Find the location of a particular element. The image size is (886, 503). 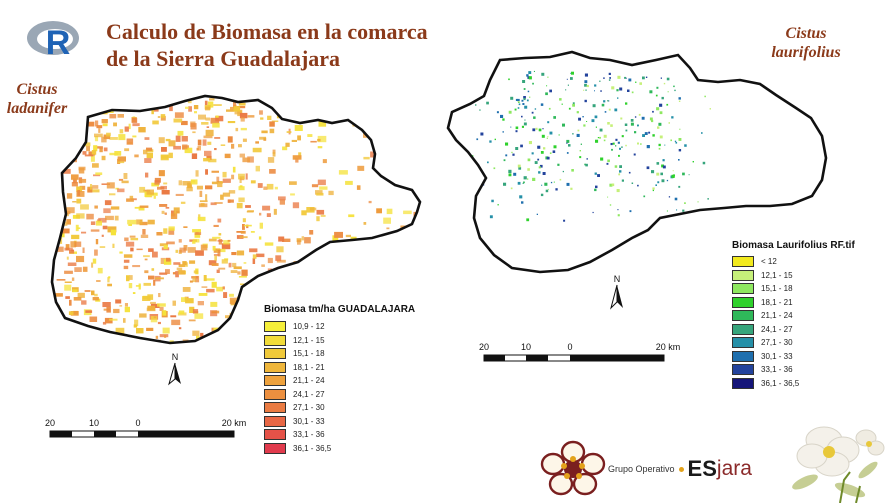

ladanifer-legend-item: 30,1 - 33 is located at coordinates (339, 422).